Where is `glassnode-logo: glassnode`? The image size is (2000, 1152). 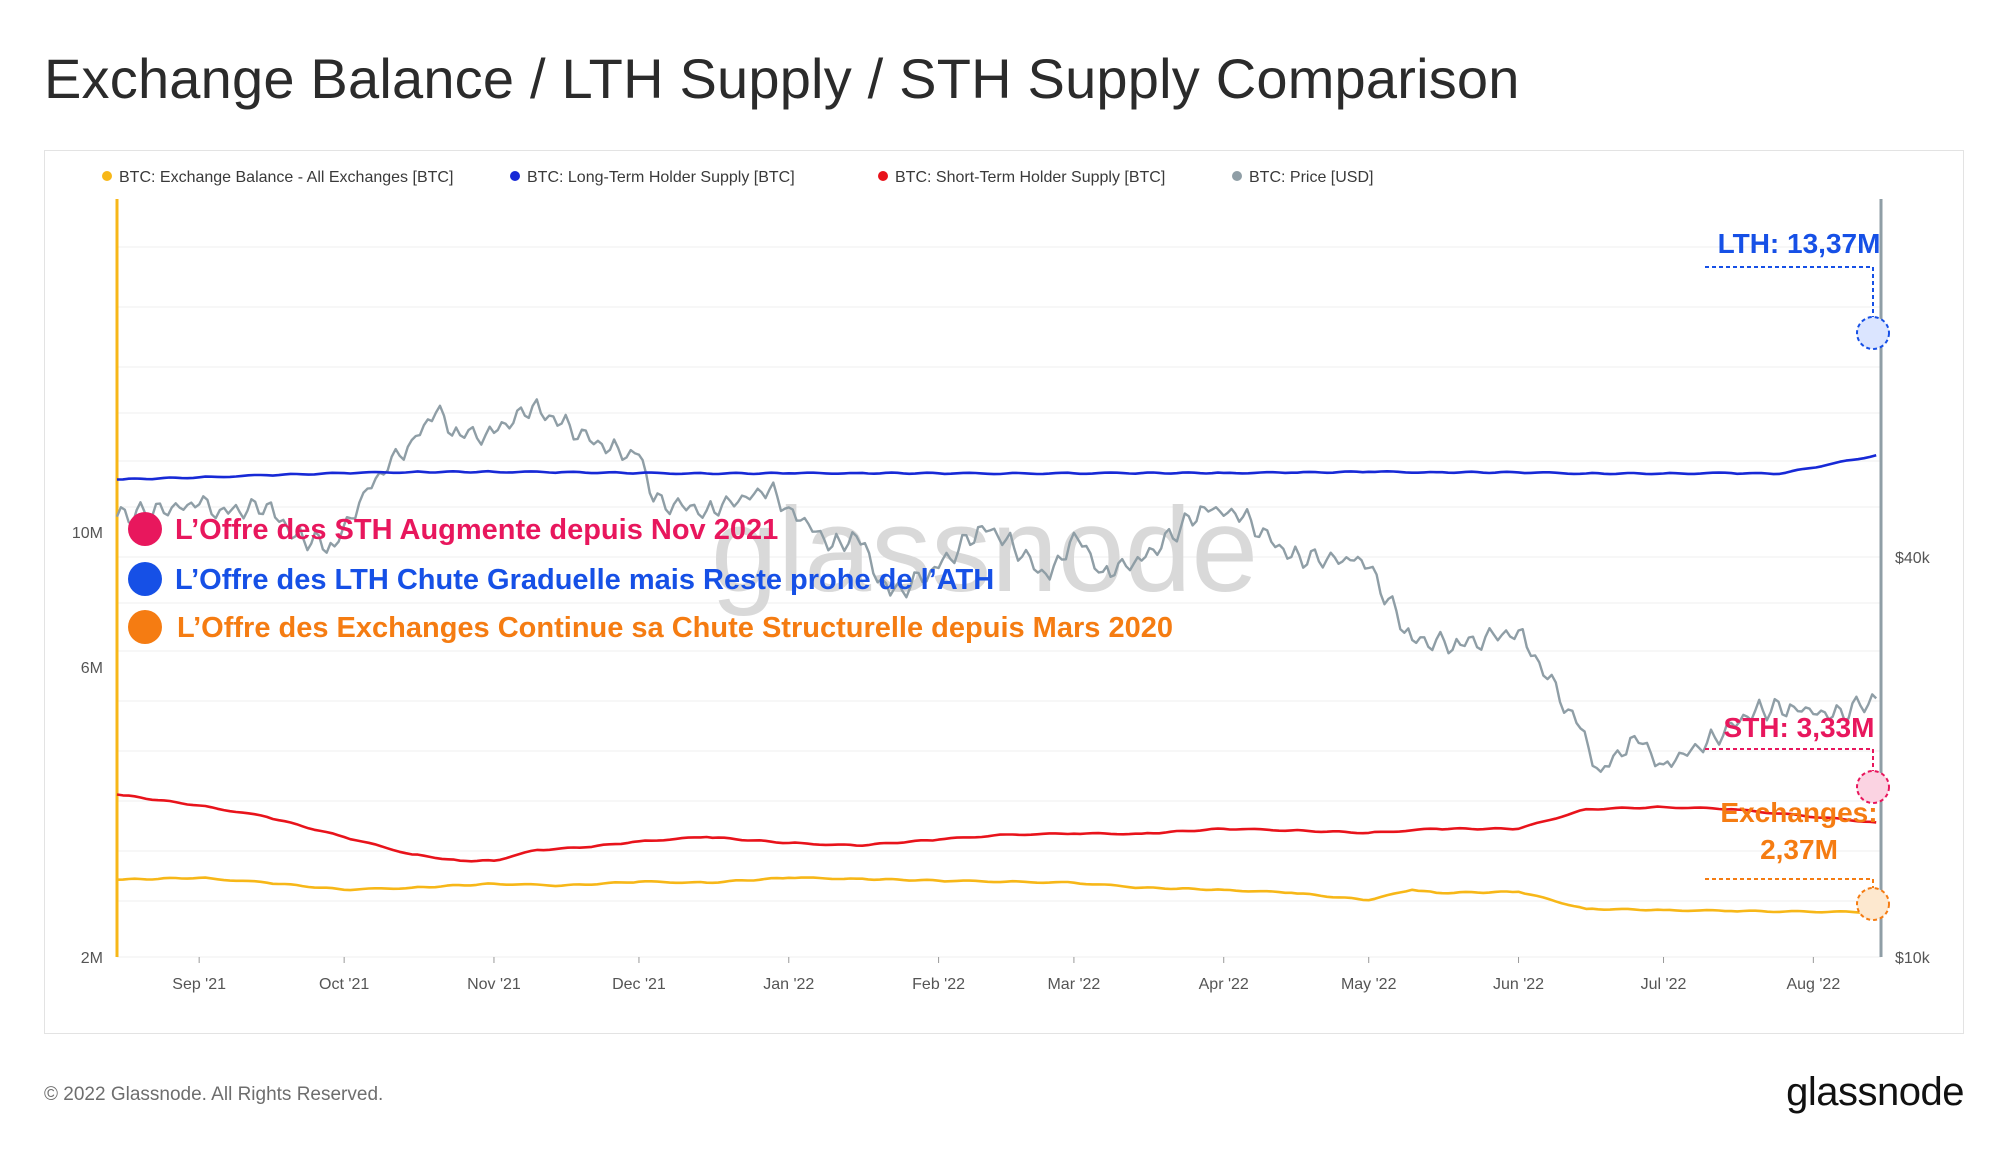 glassnode-logo: glassnode is located at coordinates (1875, 1092).